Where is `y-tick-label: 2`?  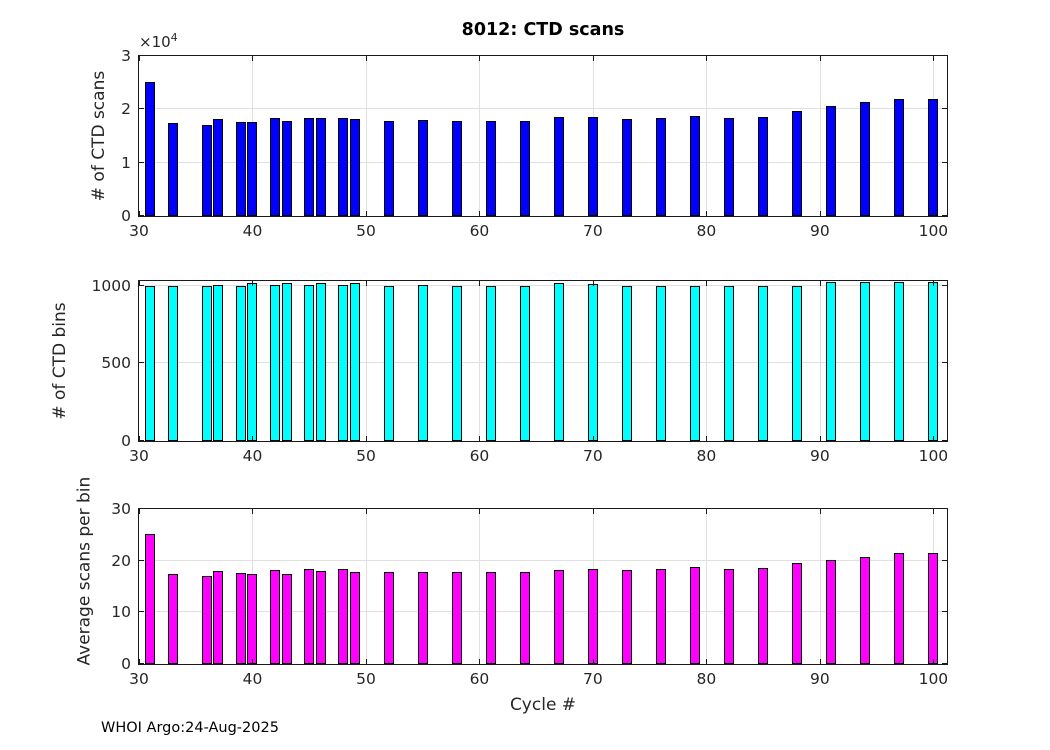 y-tick-label: 2 is located at coordinates (126, 109).